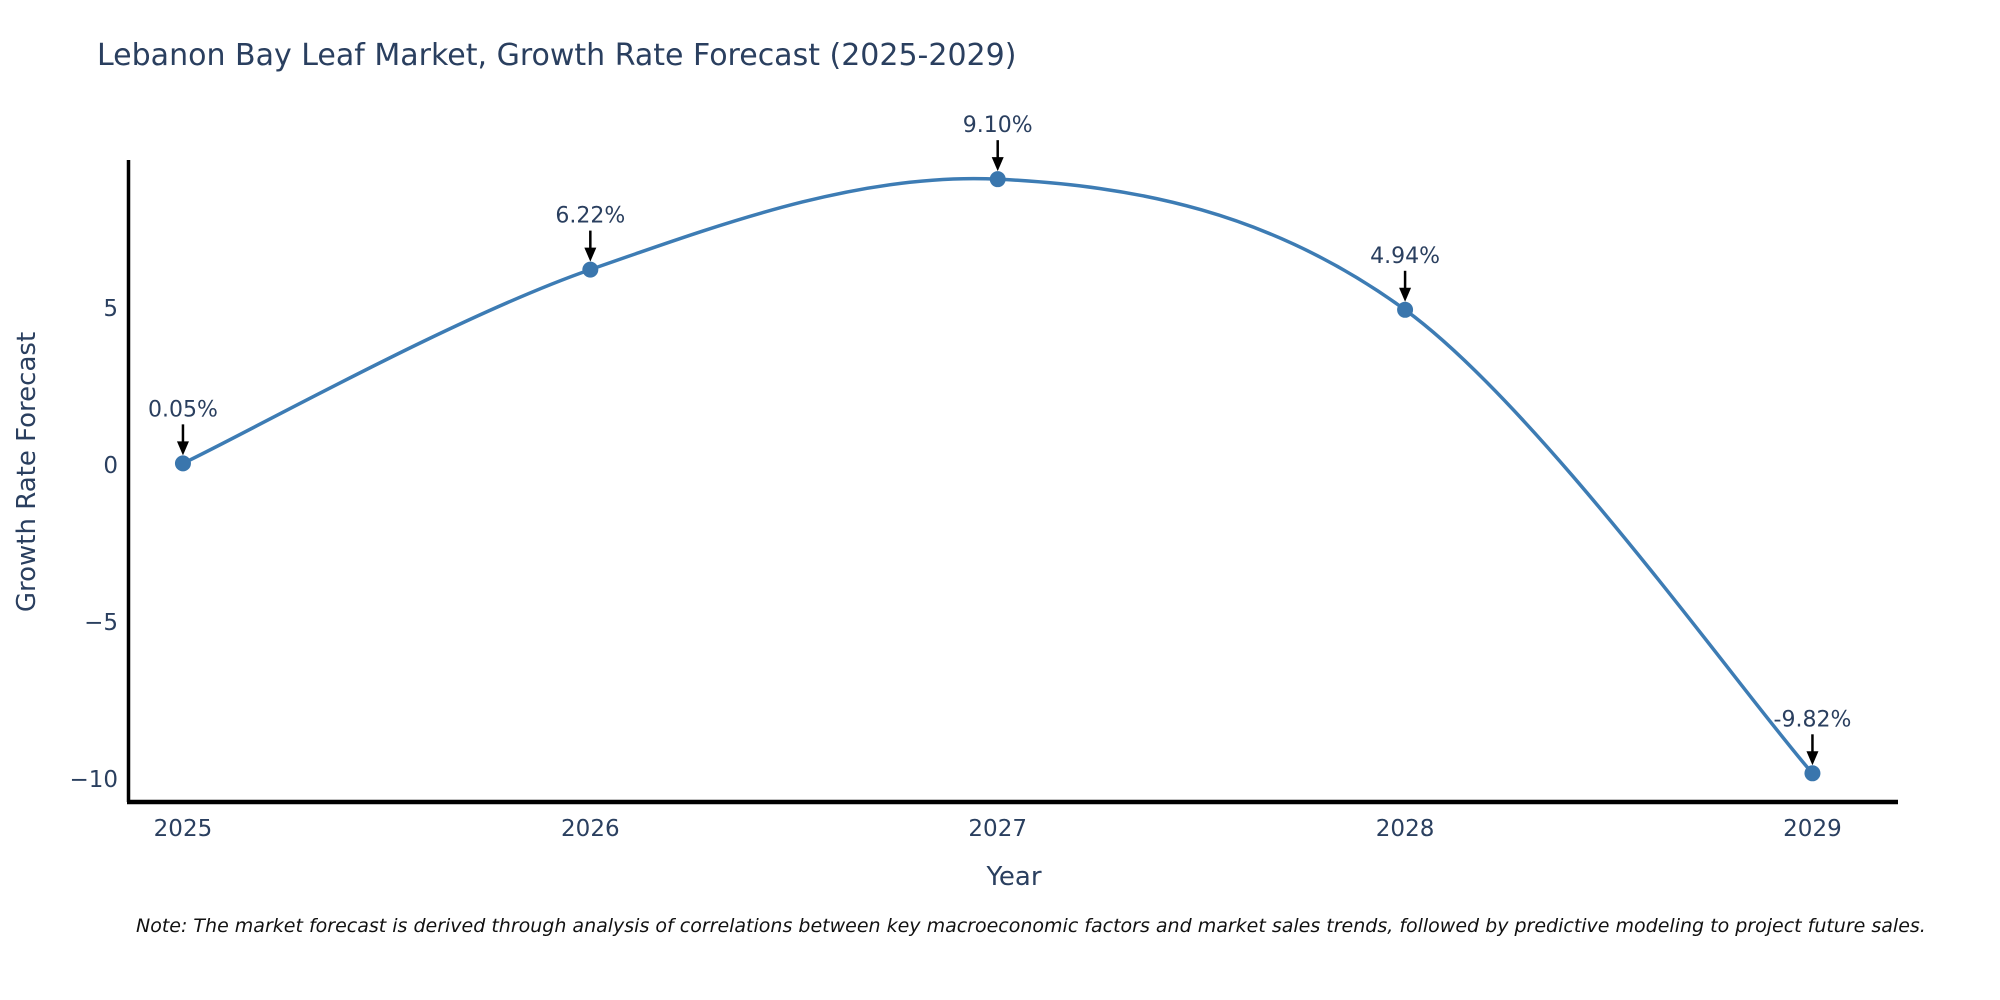 Image resolution: width=2000 pixels, height=1000 pixels. What do you see at coordinates (183, 409) in the screenshot?
I see `annotation-label: 0.05%` at bounding box center [183, 409].